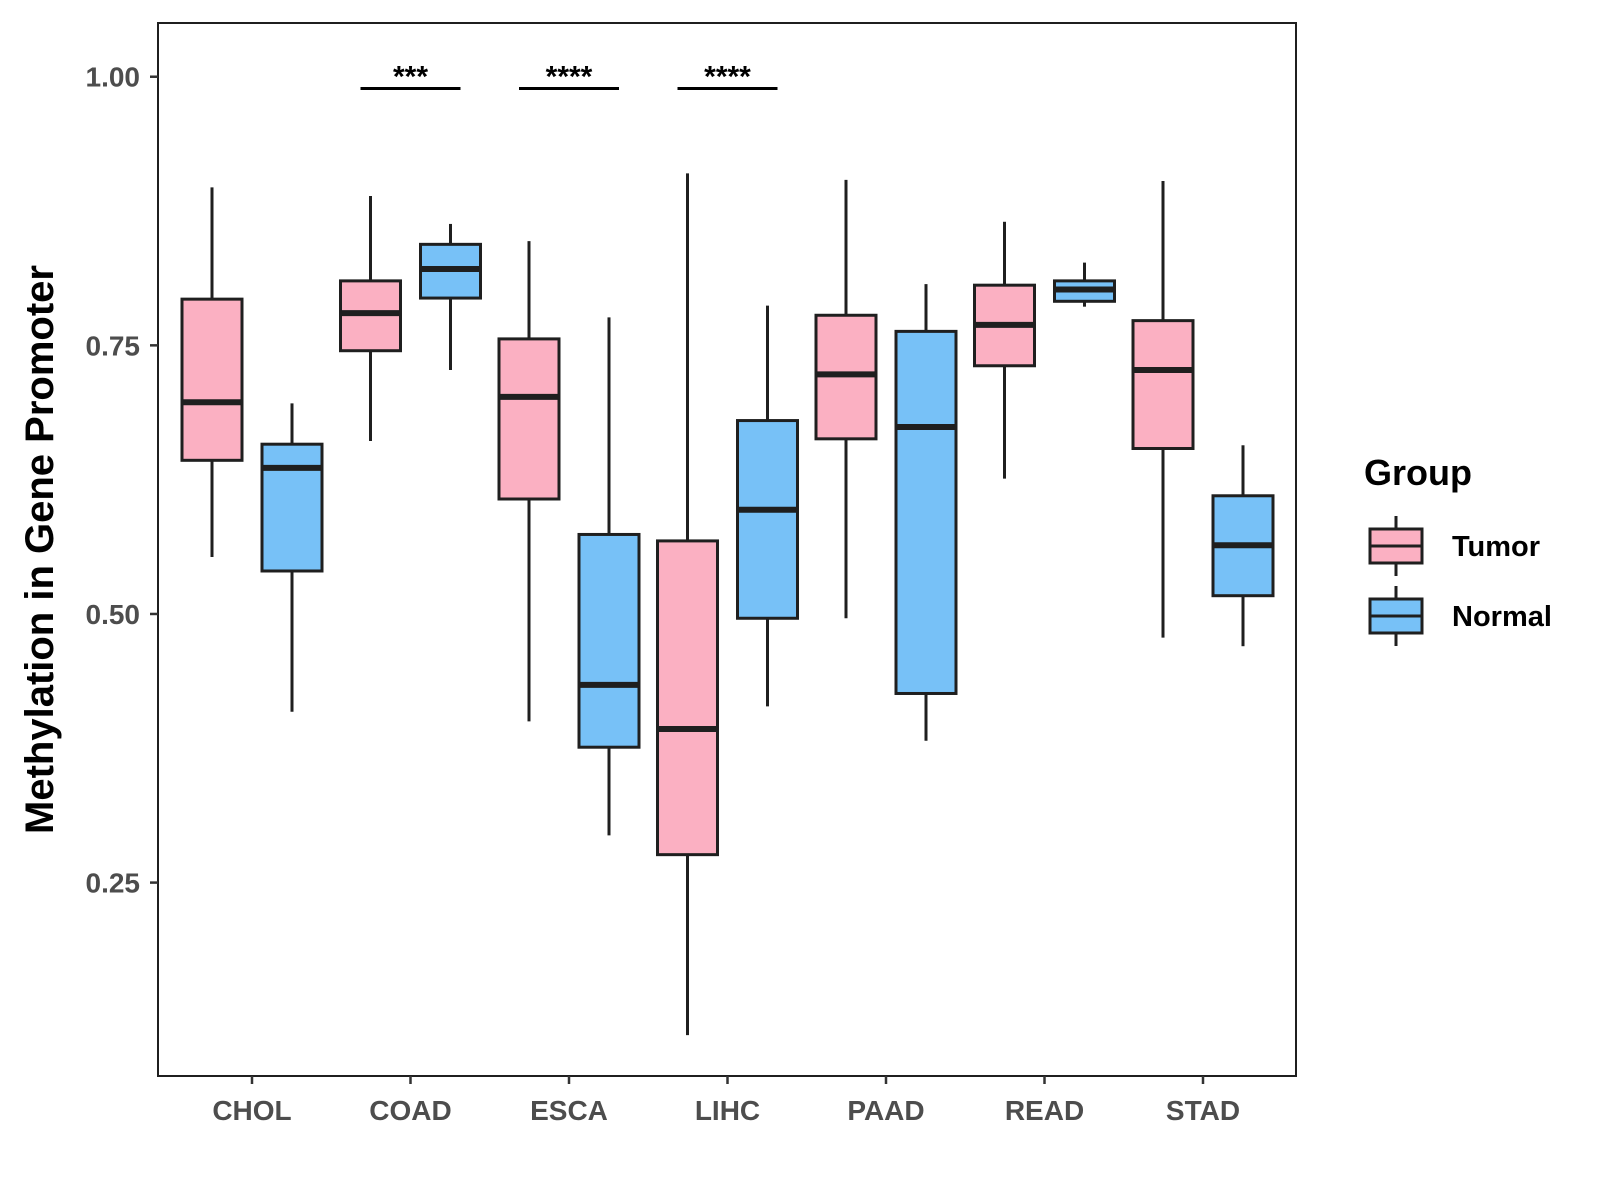 Image resolution: width=1600 pixels, height=1200 pixels. I want to click on box-tumor-chol, so click(212, 379).